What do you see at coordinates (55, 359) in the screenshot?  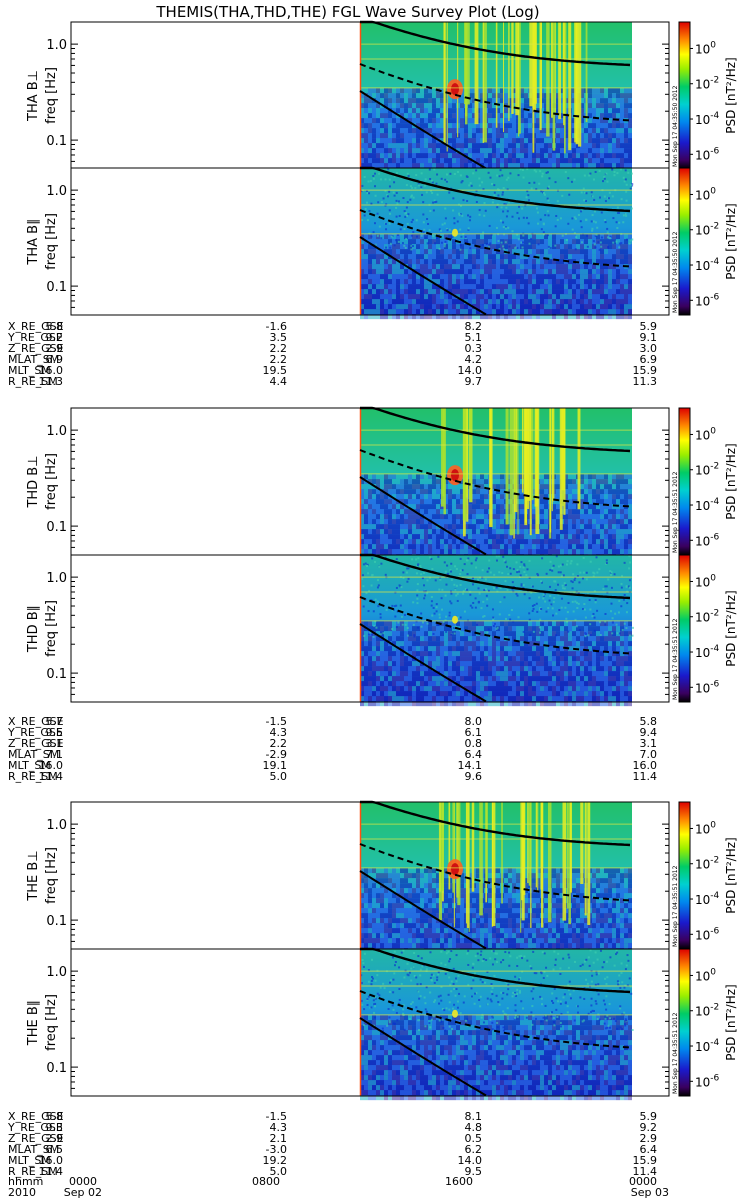 I see `ephemeris-value: 6.9` at bounding box center [55, 359].